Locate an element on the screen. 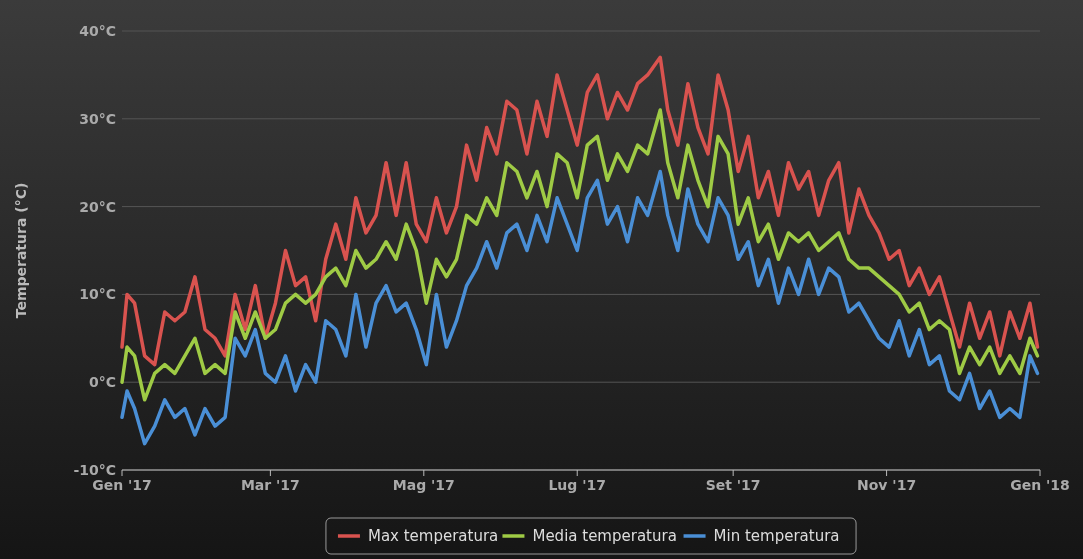 The height and width of the screenshot is (559, 1083). y-tick-label: 10°C is located at coordinates (97, 294).